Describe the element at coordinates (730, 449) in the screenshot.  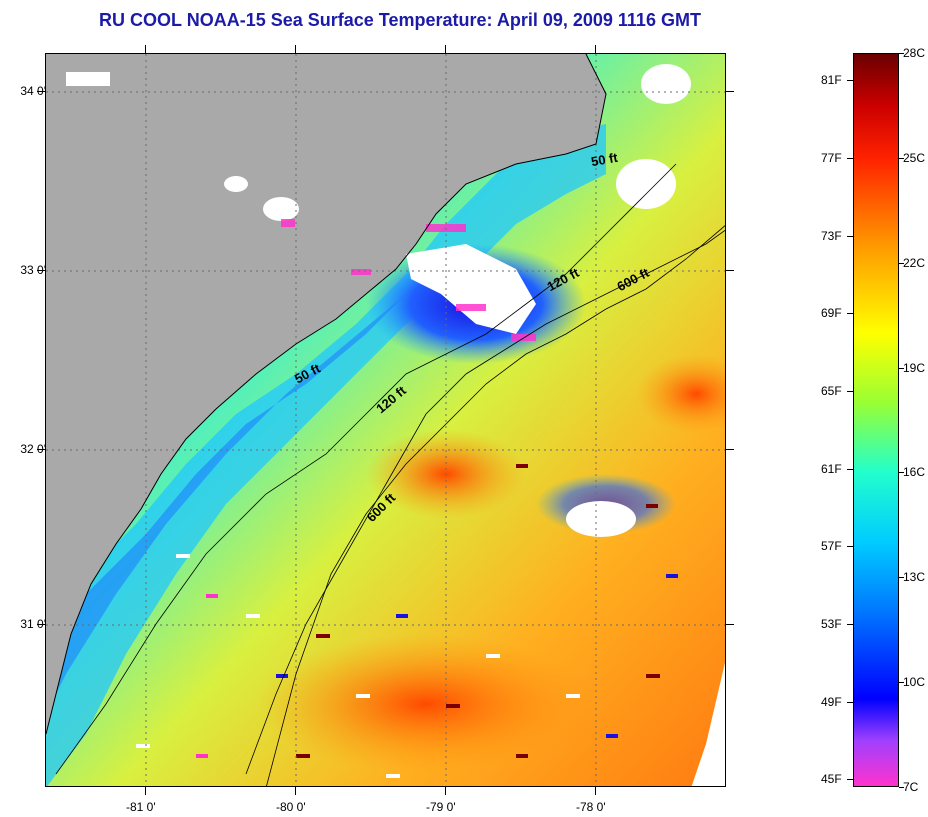
I see `lat-tick-32-right` at that location.